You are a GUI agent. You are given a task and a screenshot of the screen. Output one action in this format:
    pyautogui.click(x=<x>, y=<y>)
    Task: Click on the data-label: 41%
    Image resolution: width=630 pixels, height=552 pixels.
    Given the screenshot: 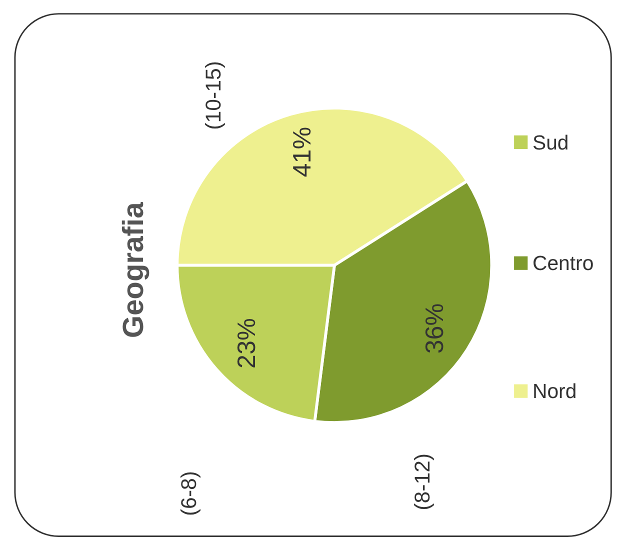 What is the action you would take?
    pyautogui.click(x=302, y=152)
    